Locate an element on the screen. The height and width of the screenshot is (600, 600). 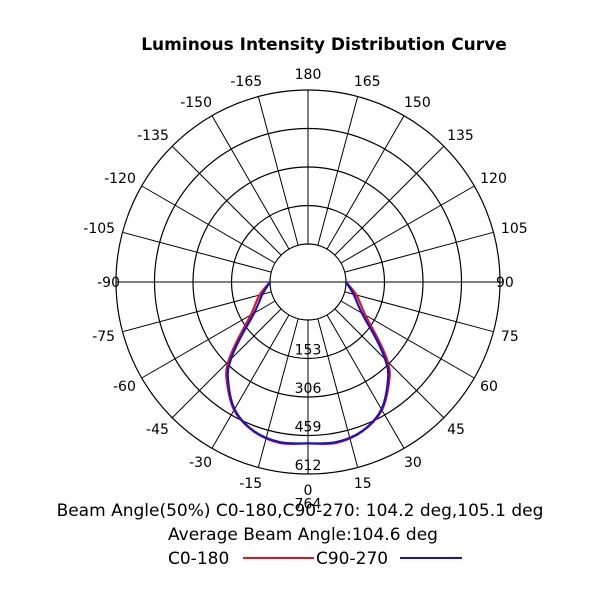
angle-label-neg90: -90 is located at coordinates (108, 283).